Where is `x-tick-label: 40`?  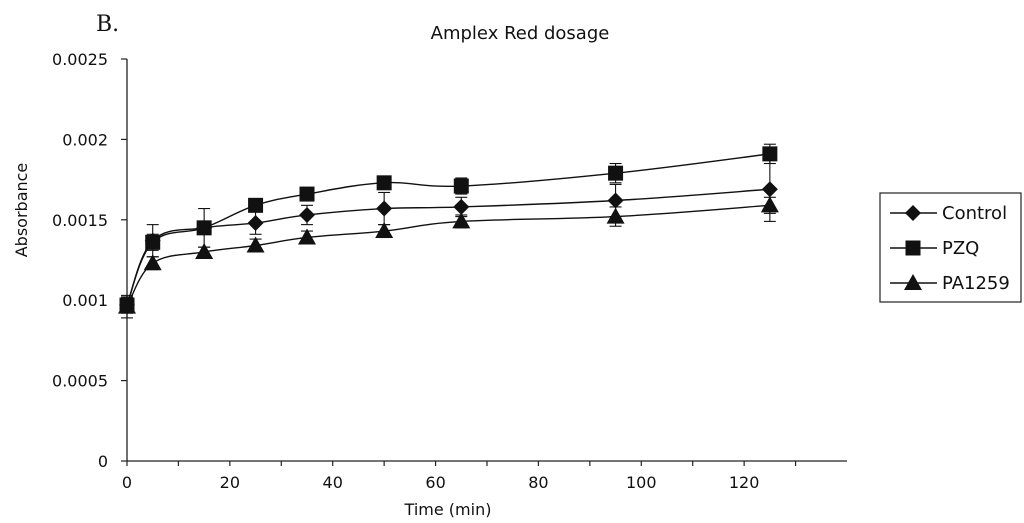
x-tick-label: 40 is located at coordinates (333, 482).